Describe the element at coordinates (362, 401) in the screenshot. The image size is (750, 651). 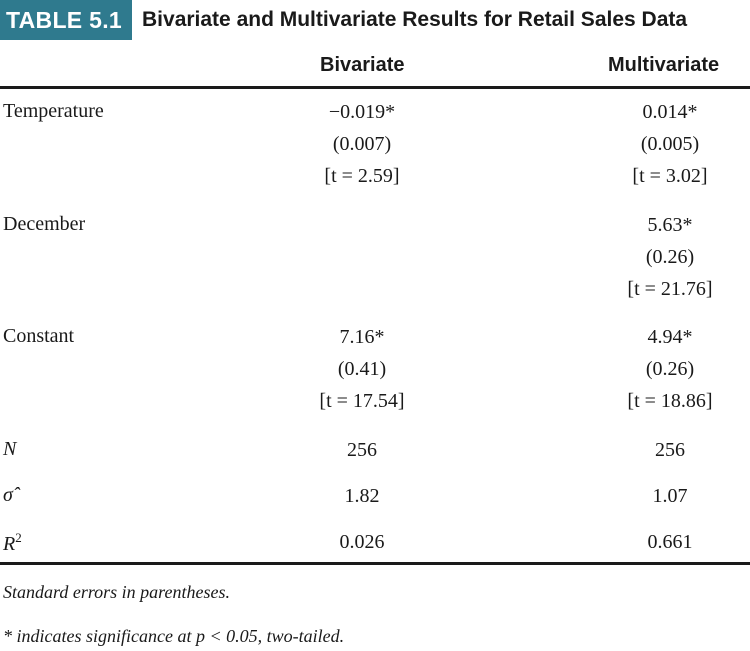
I see `t-statistic: [t = 17.54]` at that location.